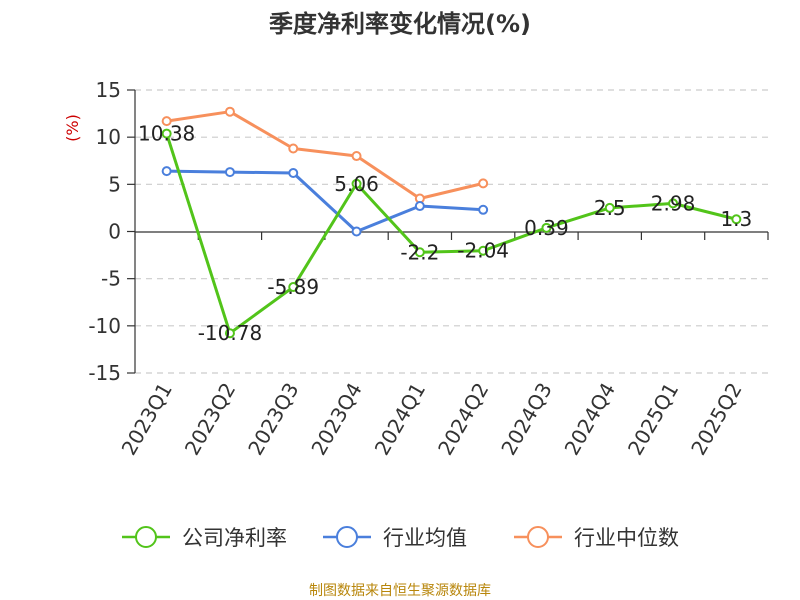 This screenshot has height=600, width=800. I want to click on y-tick-label: 10, so click(108, 137).